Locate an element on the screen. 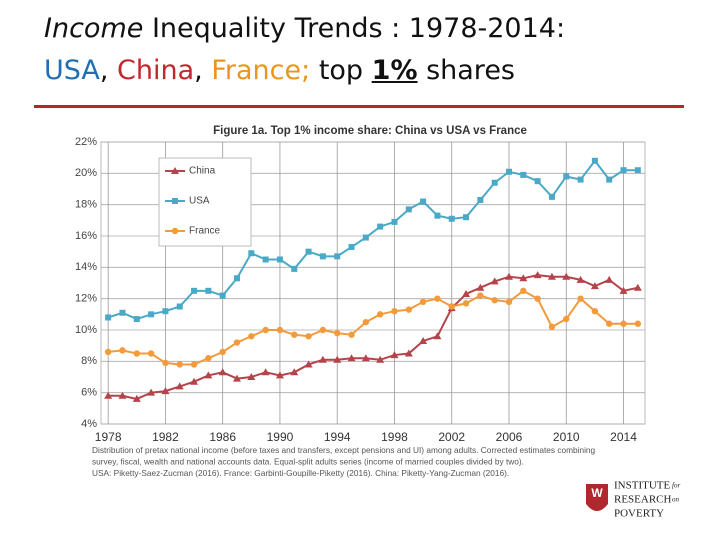 Image resolution: width=720 pixels, height=540 pixels. title-line: USA, China, France; top 1% shares is located at coordinates (304, 71).